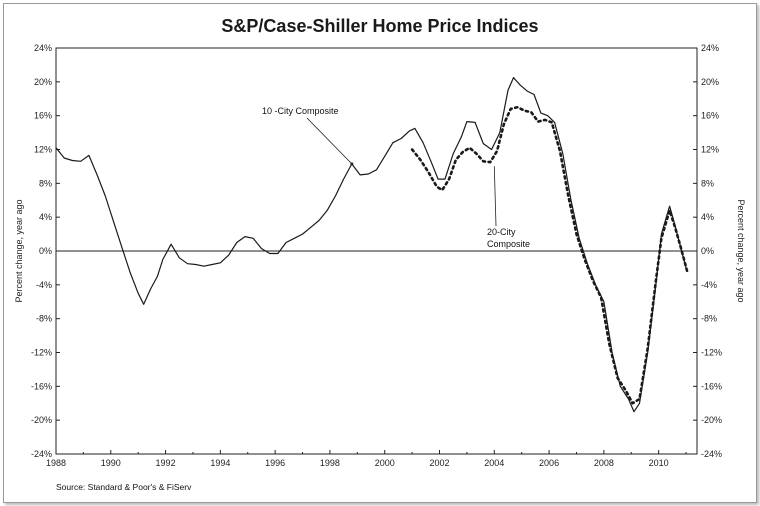 This screenshot has width=760, height=506. I want to click on x-tick-label: 1992, so click(166, 463).